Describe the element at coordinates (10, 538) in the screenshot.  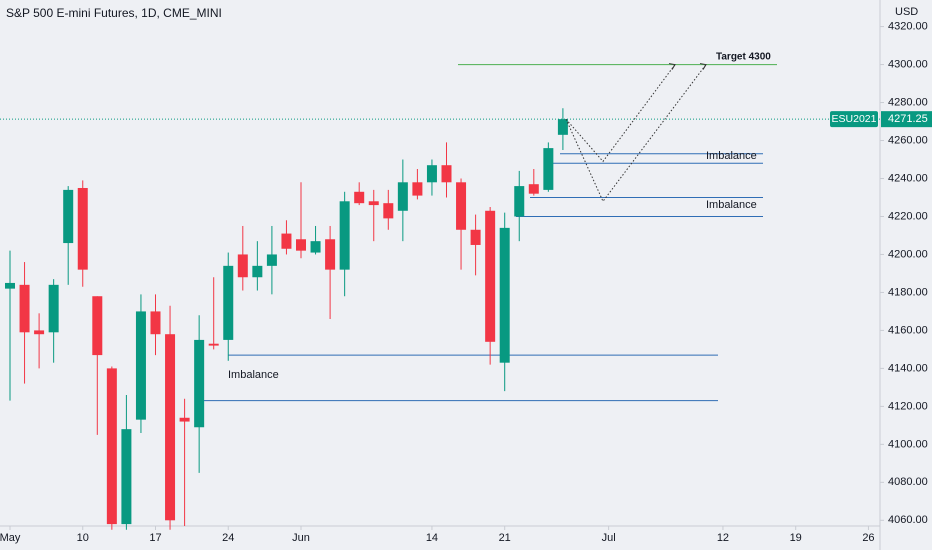
I see `x-tick-label: May` at that location.